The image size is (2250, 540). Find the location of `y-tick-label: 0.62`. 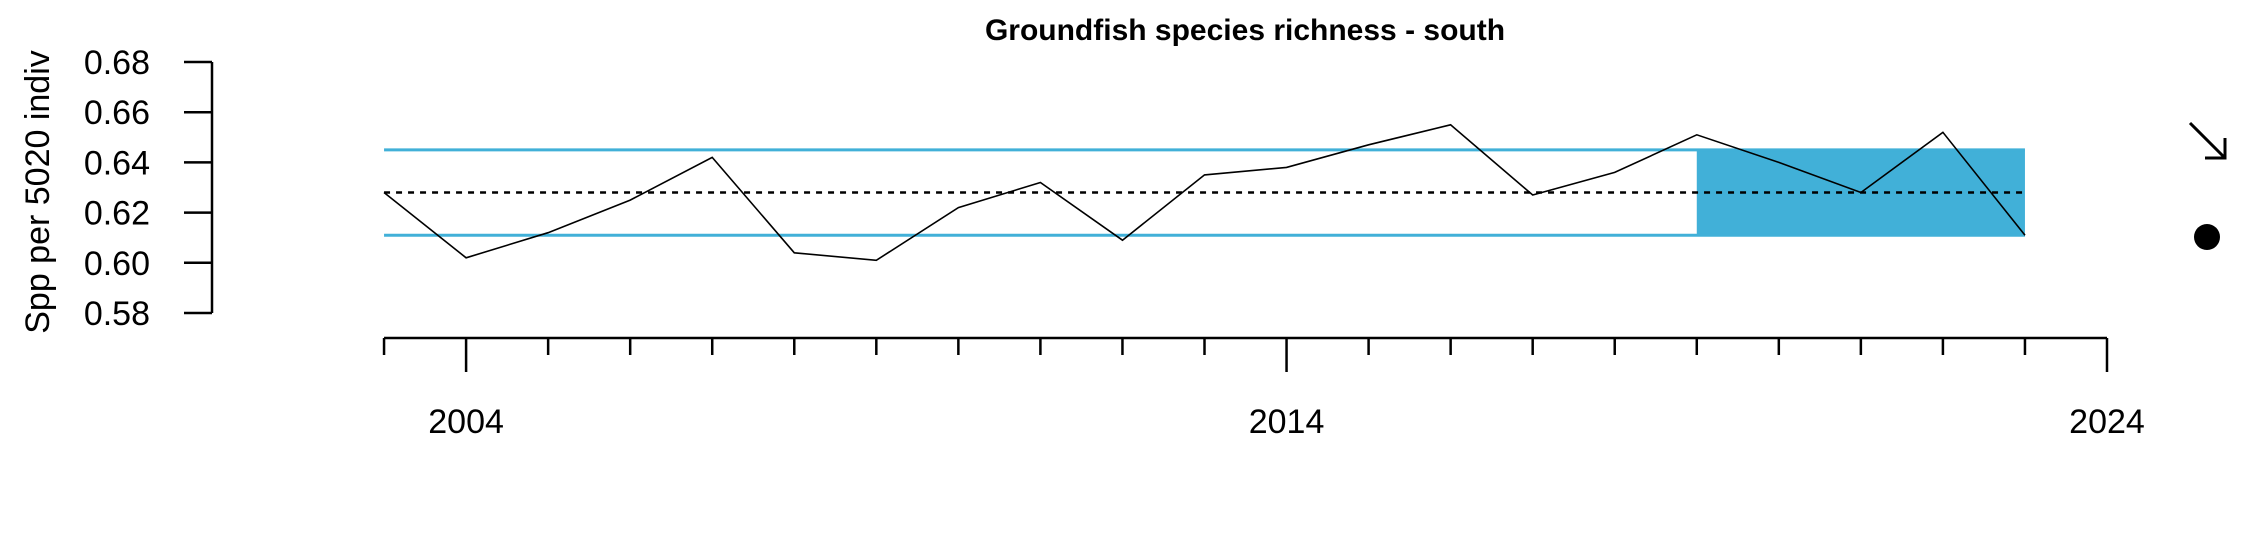

y-tick-label: 0.62 is located at coordinates (117, 214).